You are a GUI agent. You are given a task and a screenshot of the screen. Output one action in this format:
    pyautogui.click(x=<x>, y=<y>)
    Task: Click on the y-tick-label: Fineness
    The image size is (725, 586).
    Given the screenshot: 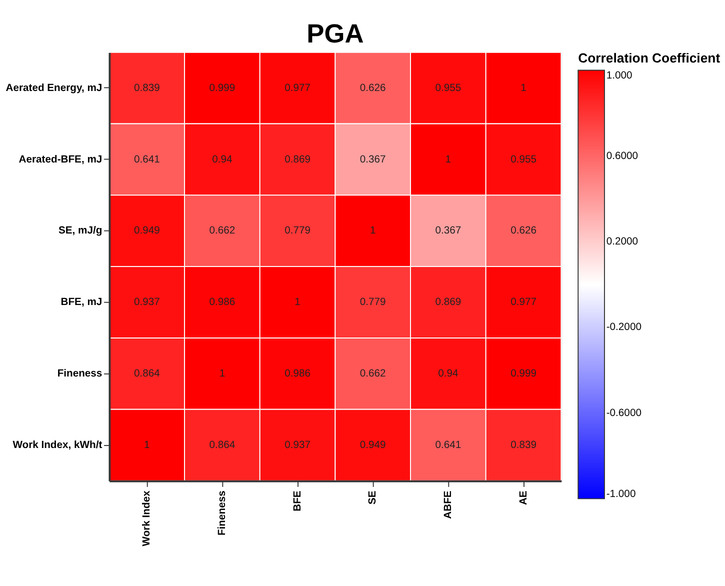 What is the action you would take?
    pyautogui.click(x=79, y=374)
    